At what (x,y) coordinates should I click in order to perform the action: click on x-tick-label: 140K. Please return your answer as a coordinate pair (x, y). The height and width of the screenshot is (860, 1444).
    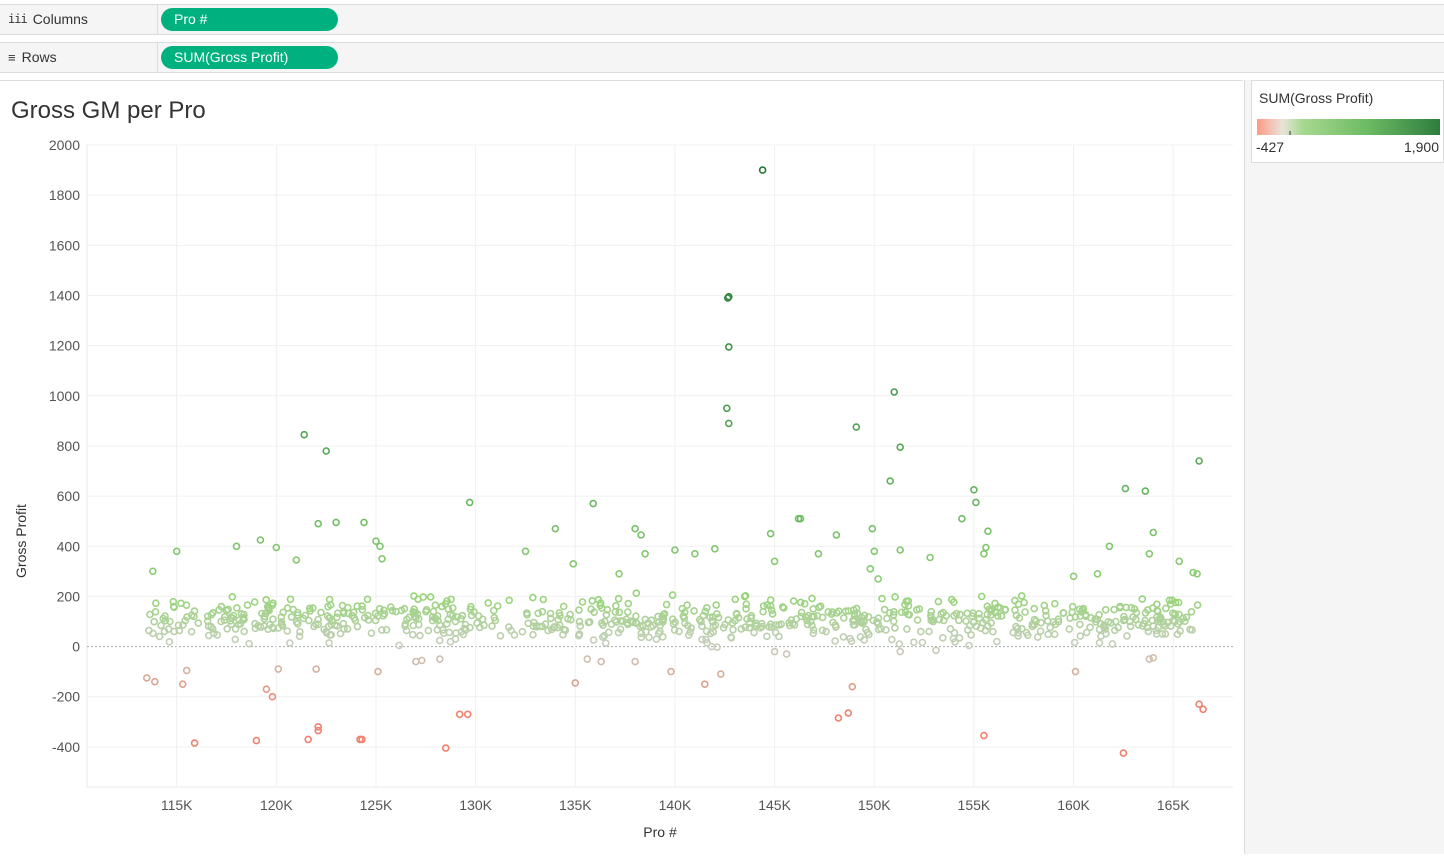
    Looking at the image, I should click on (675, 805).